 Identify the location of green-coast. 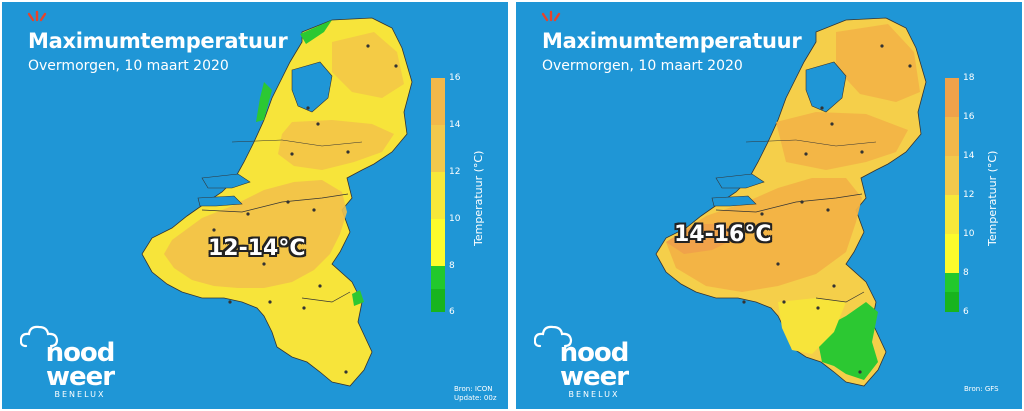
(264, 102).